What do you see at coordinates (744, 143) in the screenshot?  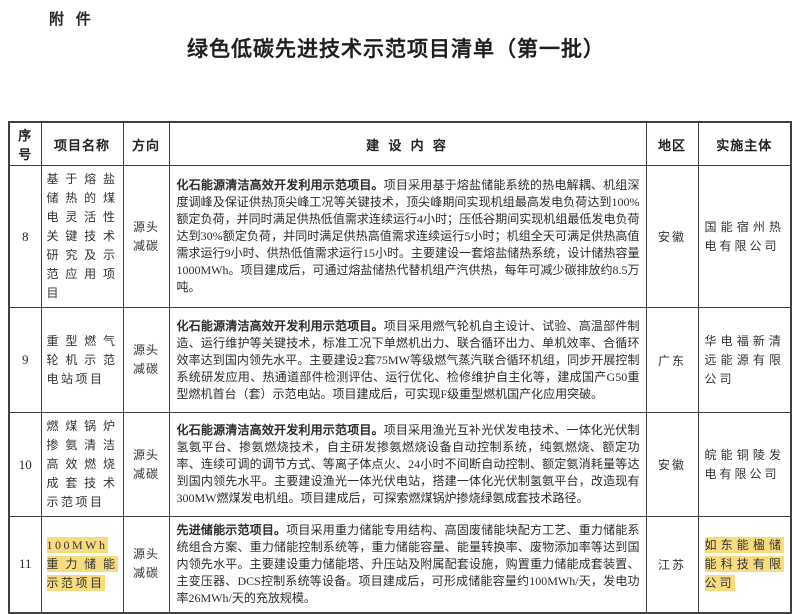 I see `col-header-entity: 实施主体` at bounding box center [744, 143].